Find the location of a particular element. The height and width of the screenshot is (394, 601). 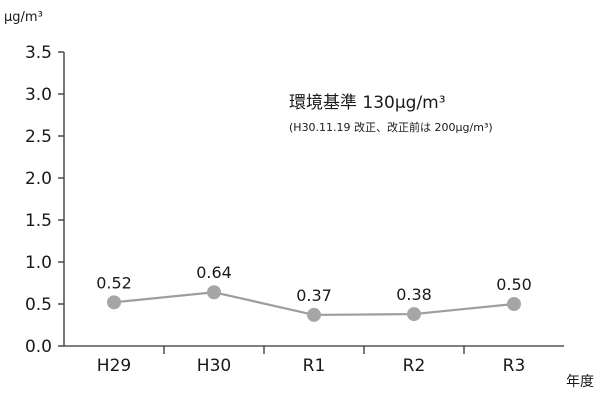

x-axis-title: 年度 is located at coordinates (580, 382).